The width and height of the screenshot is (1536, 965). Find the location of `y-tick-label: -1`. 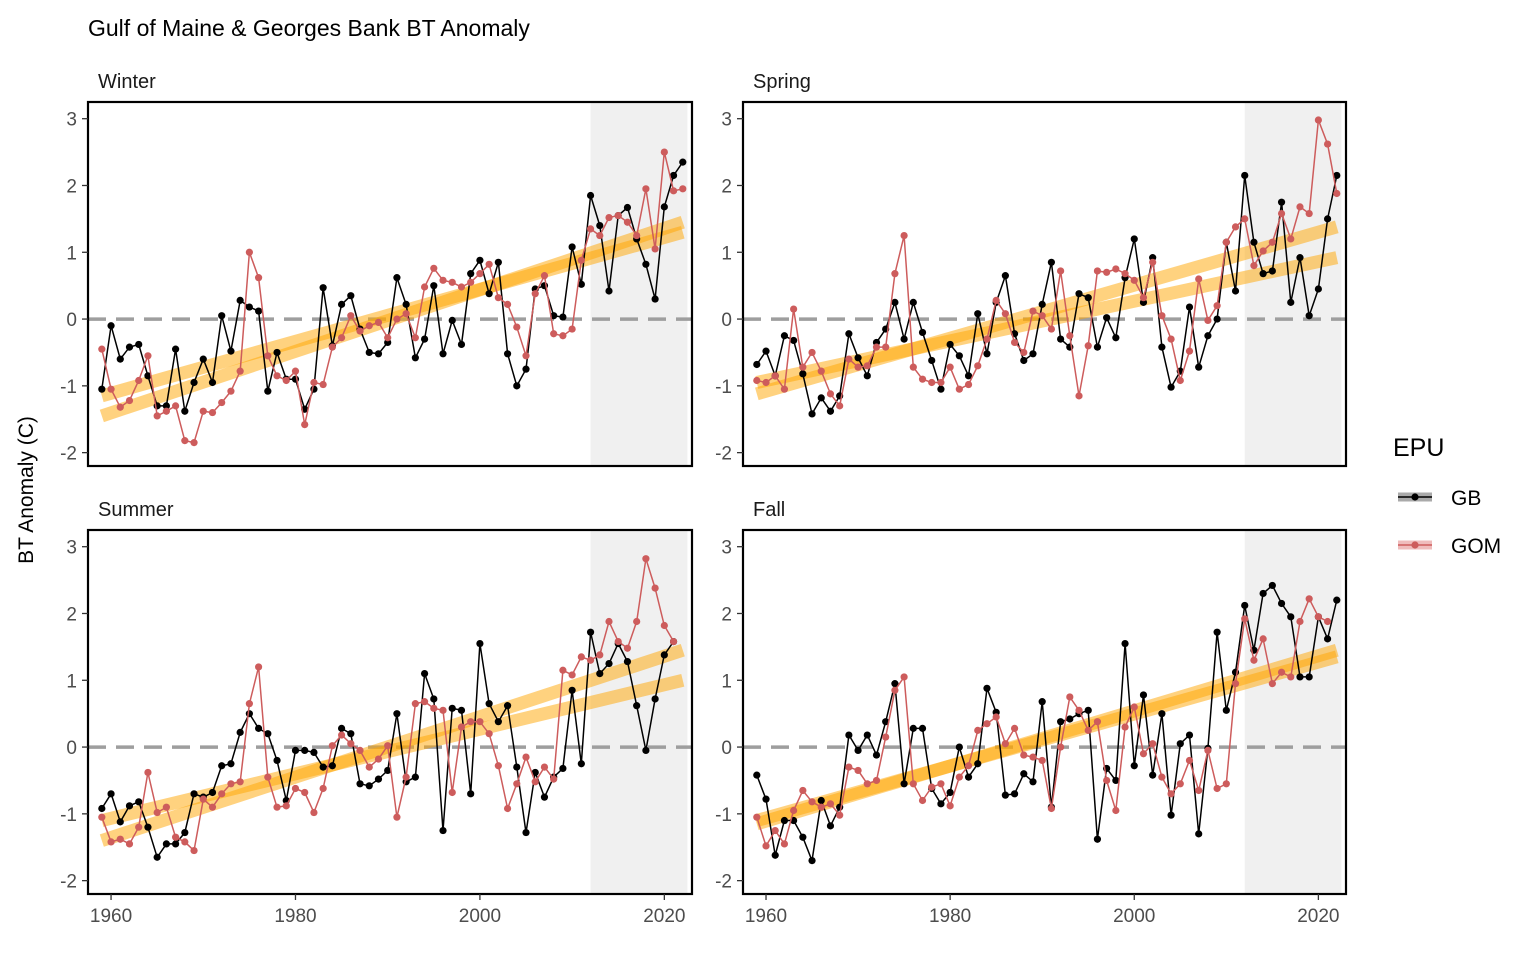

y-tick-label: -1 is located at coordinates (723, 815).